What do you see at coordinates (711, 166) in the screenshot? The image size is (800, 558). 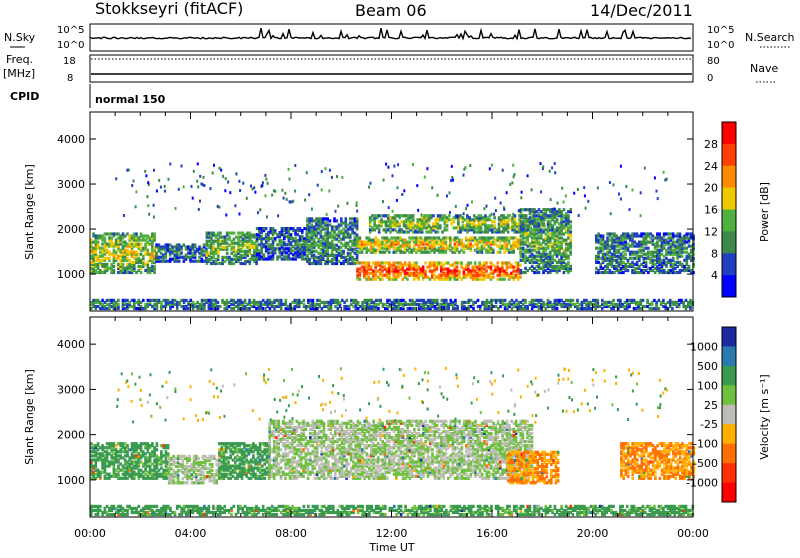 I see `colorbar-tick-label: 24` at bounding box center [711, 166].